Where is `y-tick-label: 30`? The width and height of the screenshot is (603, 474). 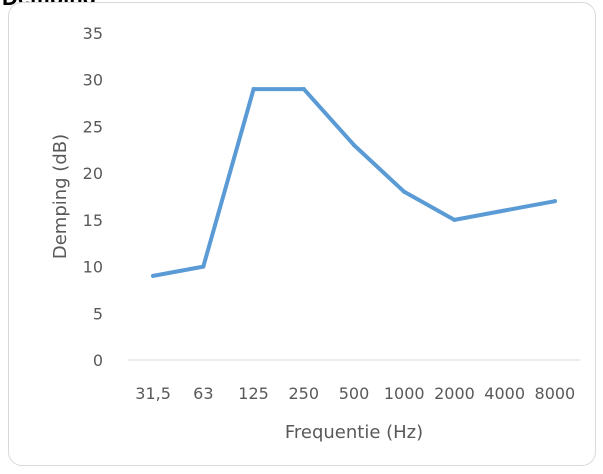
y-tick-label: 30 is located at coordinates (93, 80).